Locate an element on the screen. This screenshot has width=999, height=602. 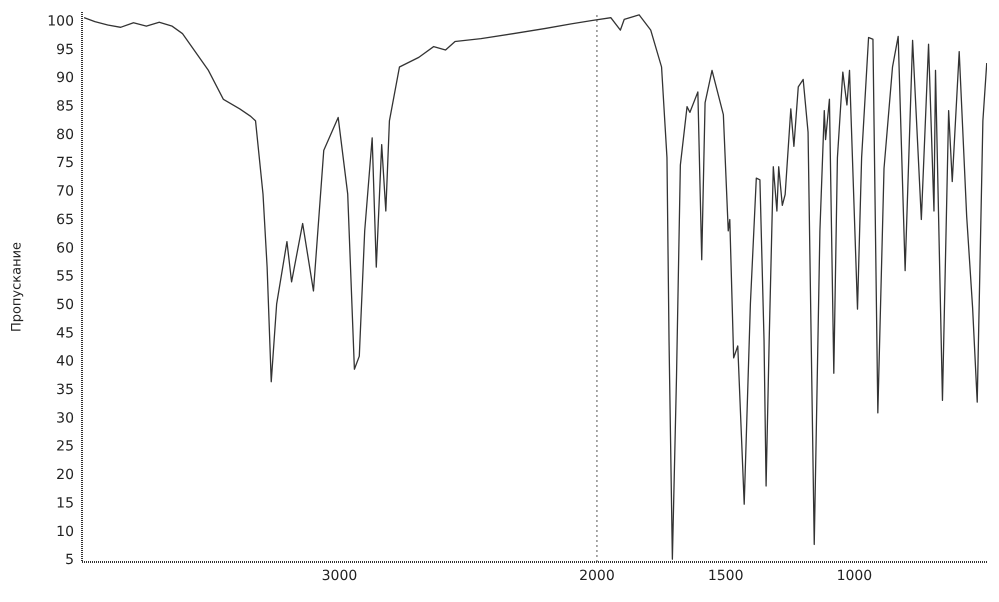
y-tick-label: 65 is located at coordinates (65, 220).